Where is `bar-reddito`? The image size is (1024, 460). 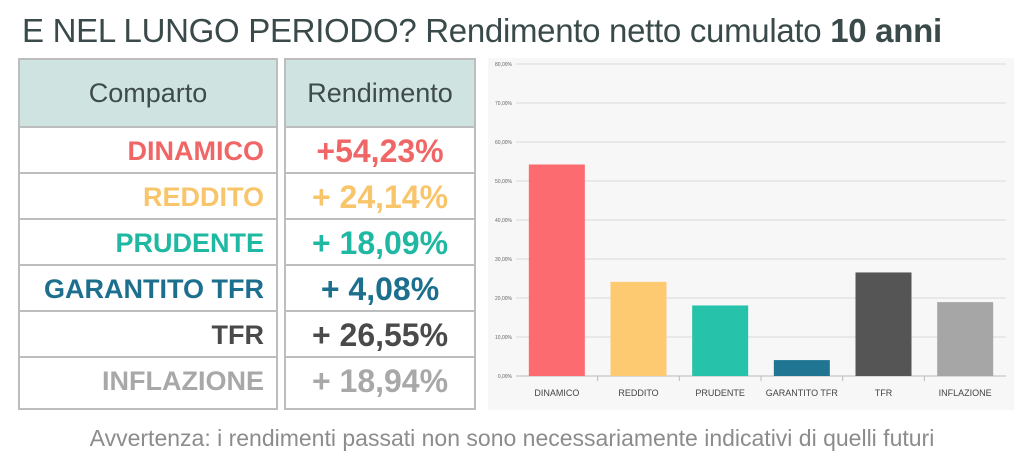 bar-reddito is located at coordinates (638, 328).